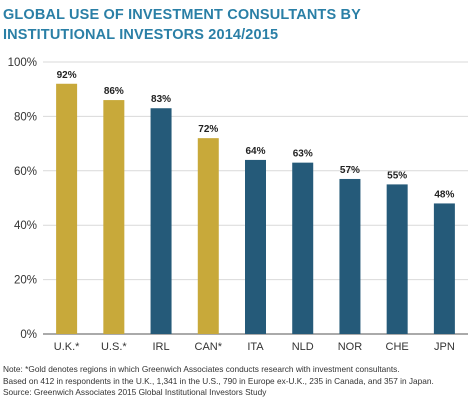  I want to click on x-tick-label: NLD, so click(303, 347).